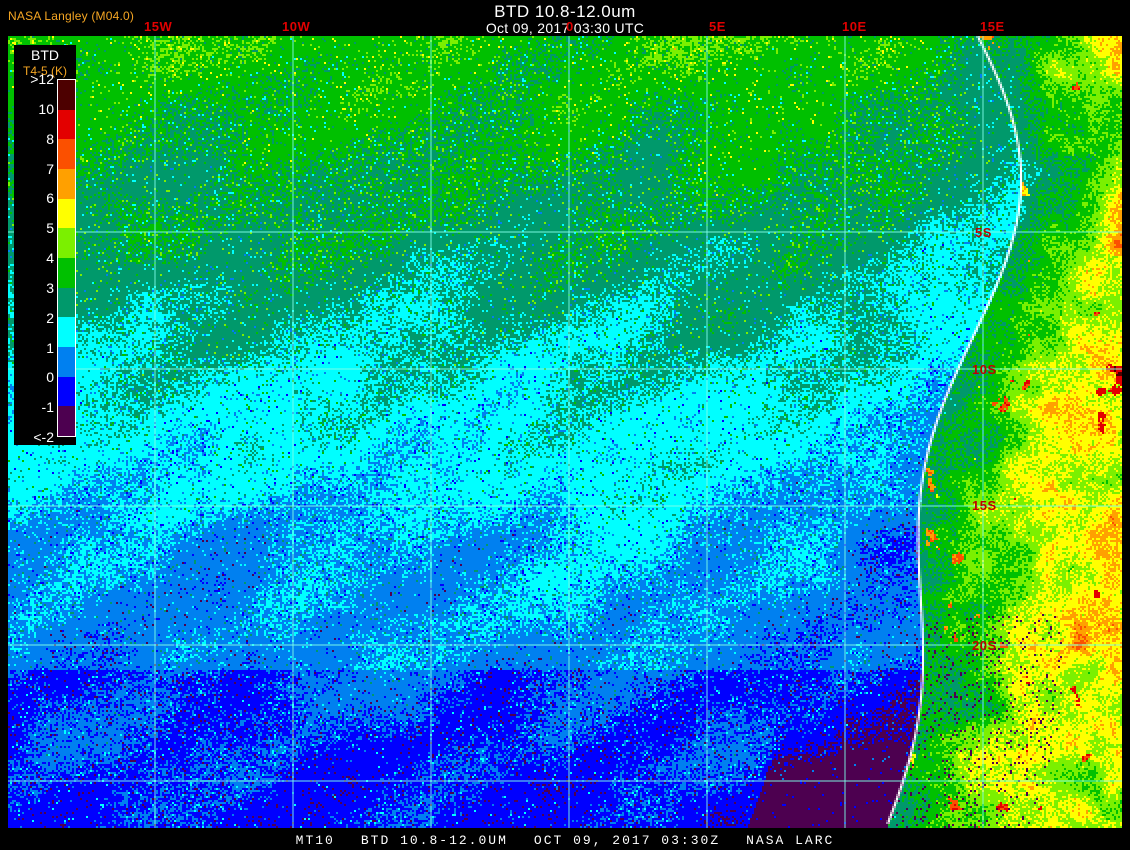 This screenshot has height=850, width=1130. What do you see at coordinates (50, 198) in the screenshot?
I see `colorbar-tick-4: 6` at bounding box center [50, 198].